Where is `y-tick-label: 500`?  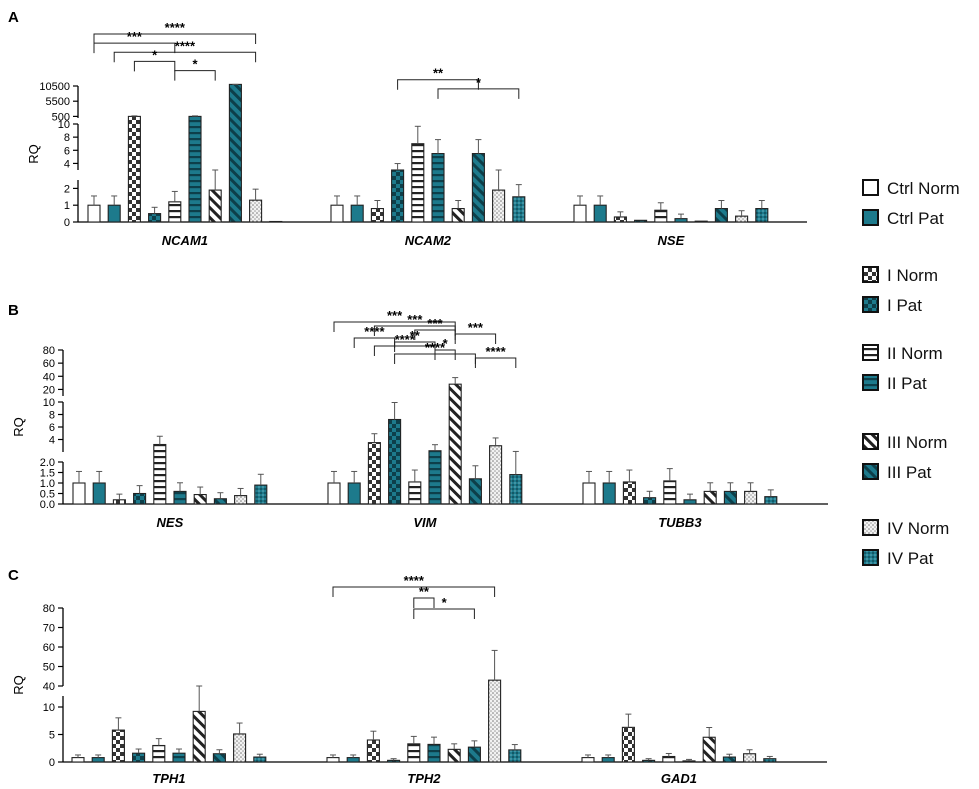
y-tick-label: 500 is located at coordinates (61, 117).